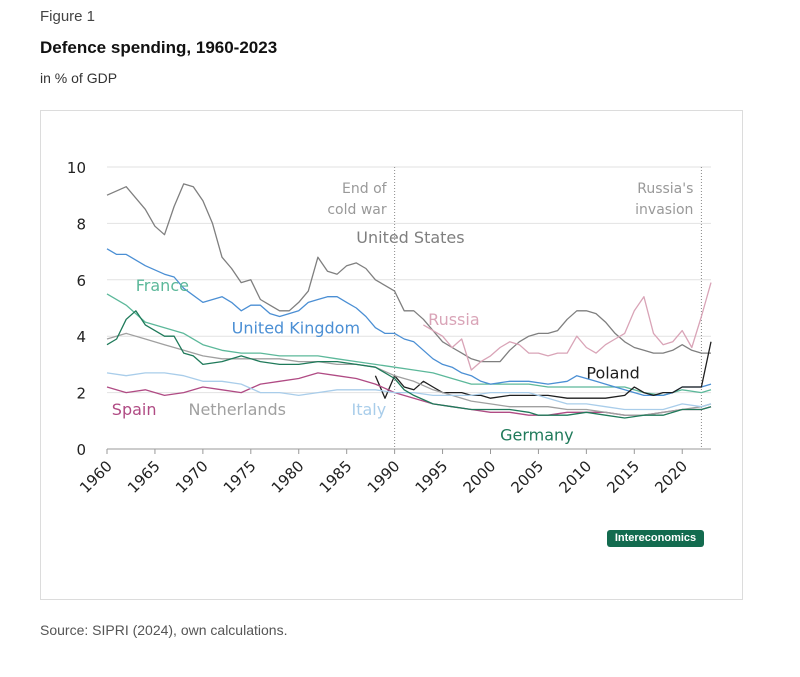  I want to click on x-tick-label: 2015, so click(623, 477).